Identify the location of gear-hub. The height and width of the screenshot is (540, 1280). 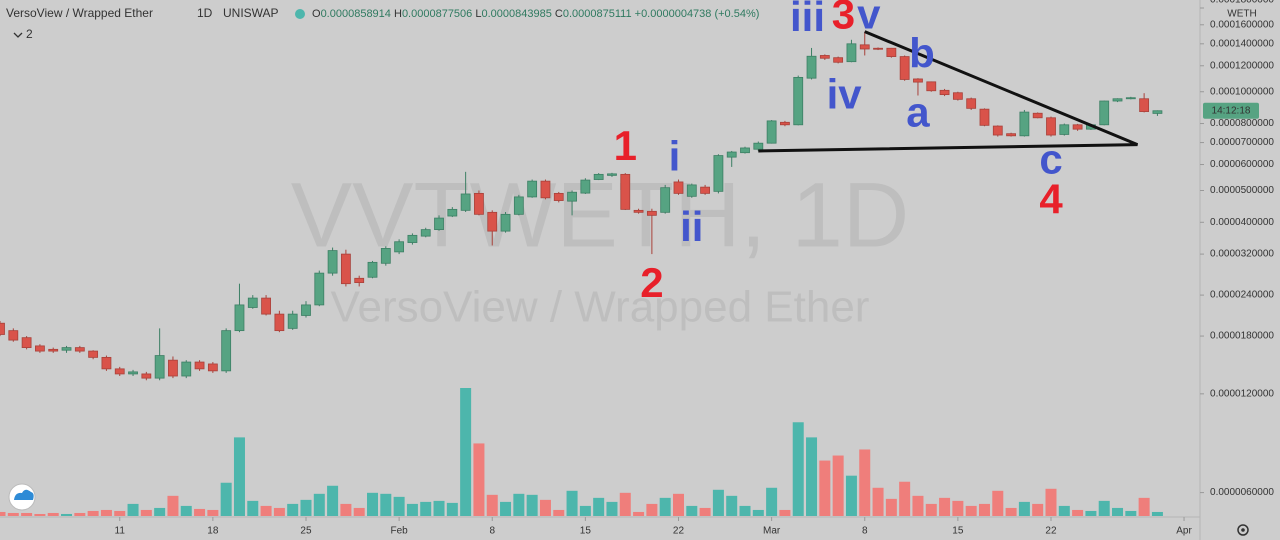
(1243, 530).